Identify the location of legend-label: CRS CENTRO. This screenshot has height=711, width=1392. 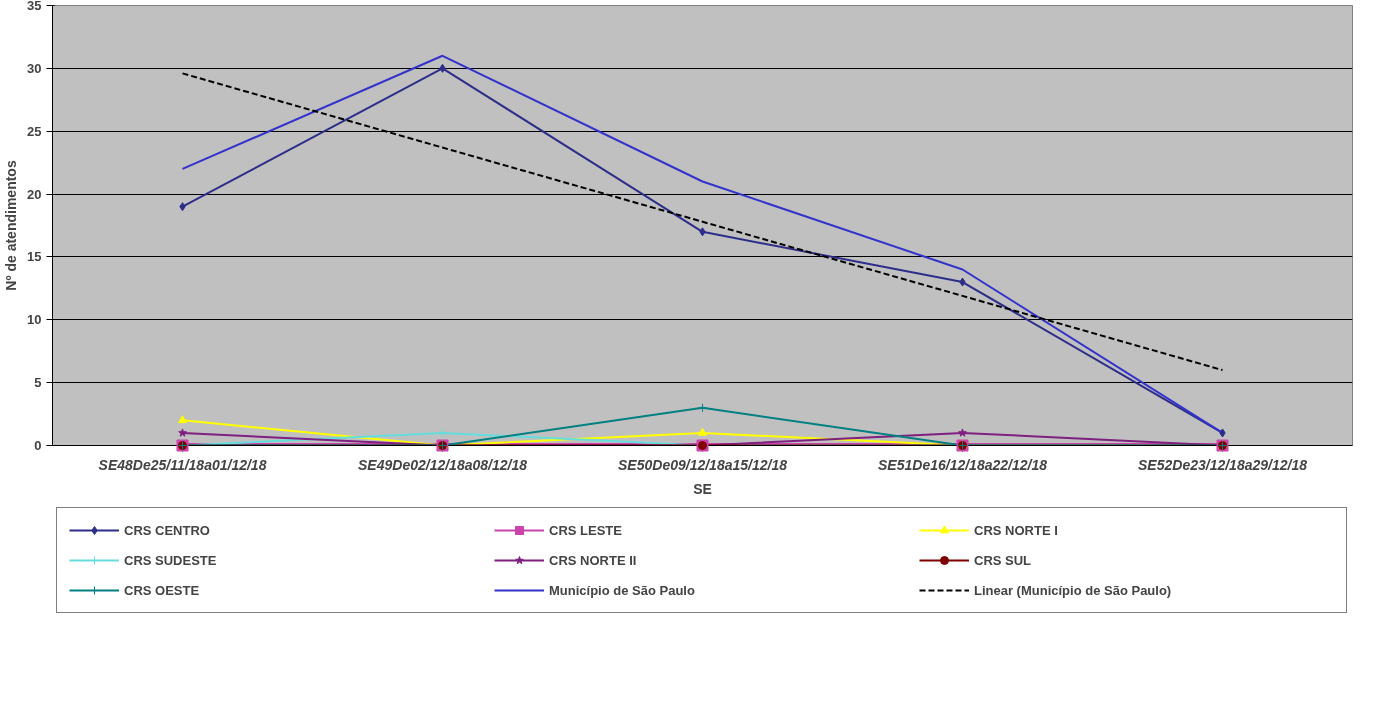
(167, 530).